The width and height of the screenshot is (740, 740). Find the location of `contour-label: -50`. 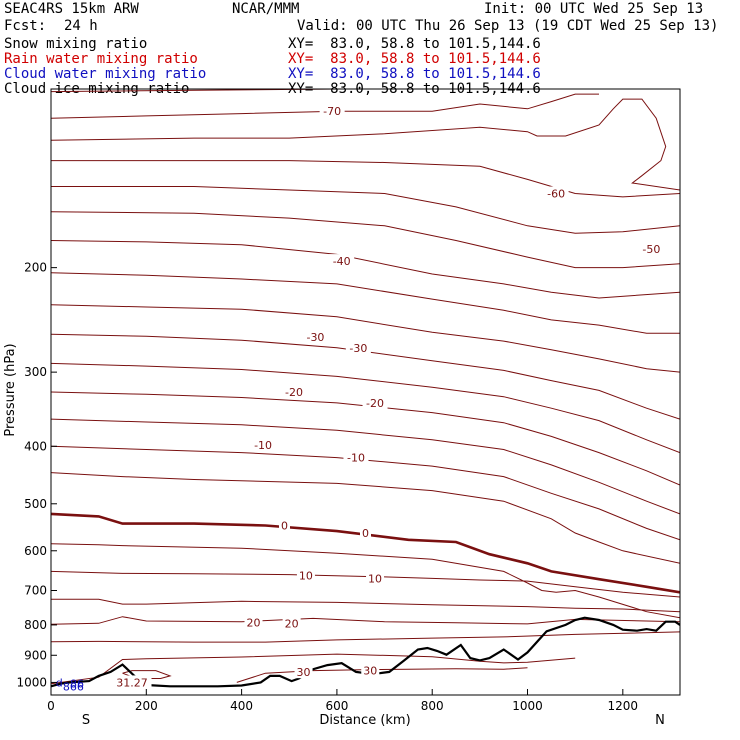

contour-label: -50 is located at coordinates (651, 249).